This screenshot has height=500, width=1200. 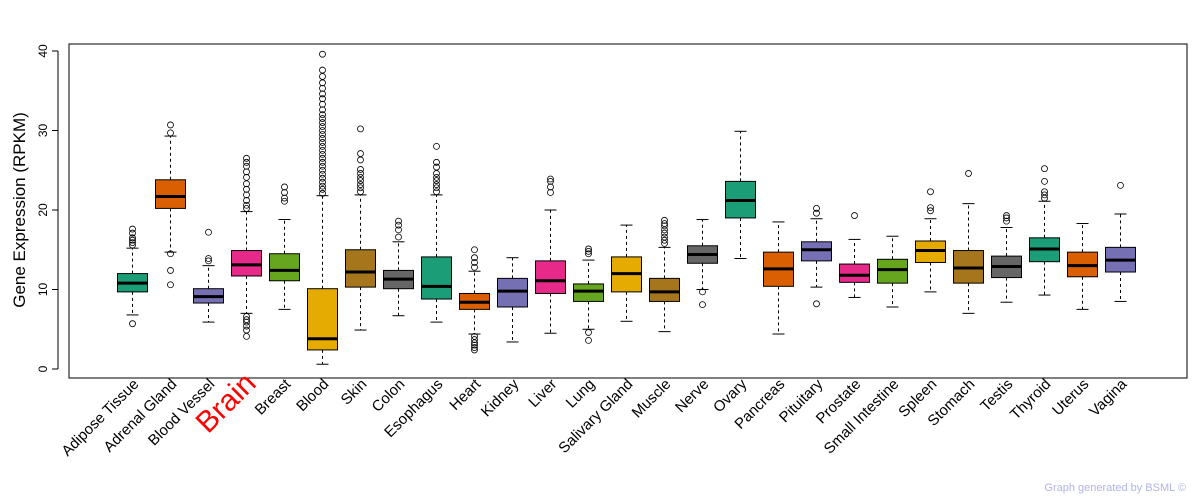 I want to click on y-axis-title: Gene Expression (RPKM), so click(x=19, y=210).